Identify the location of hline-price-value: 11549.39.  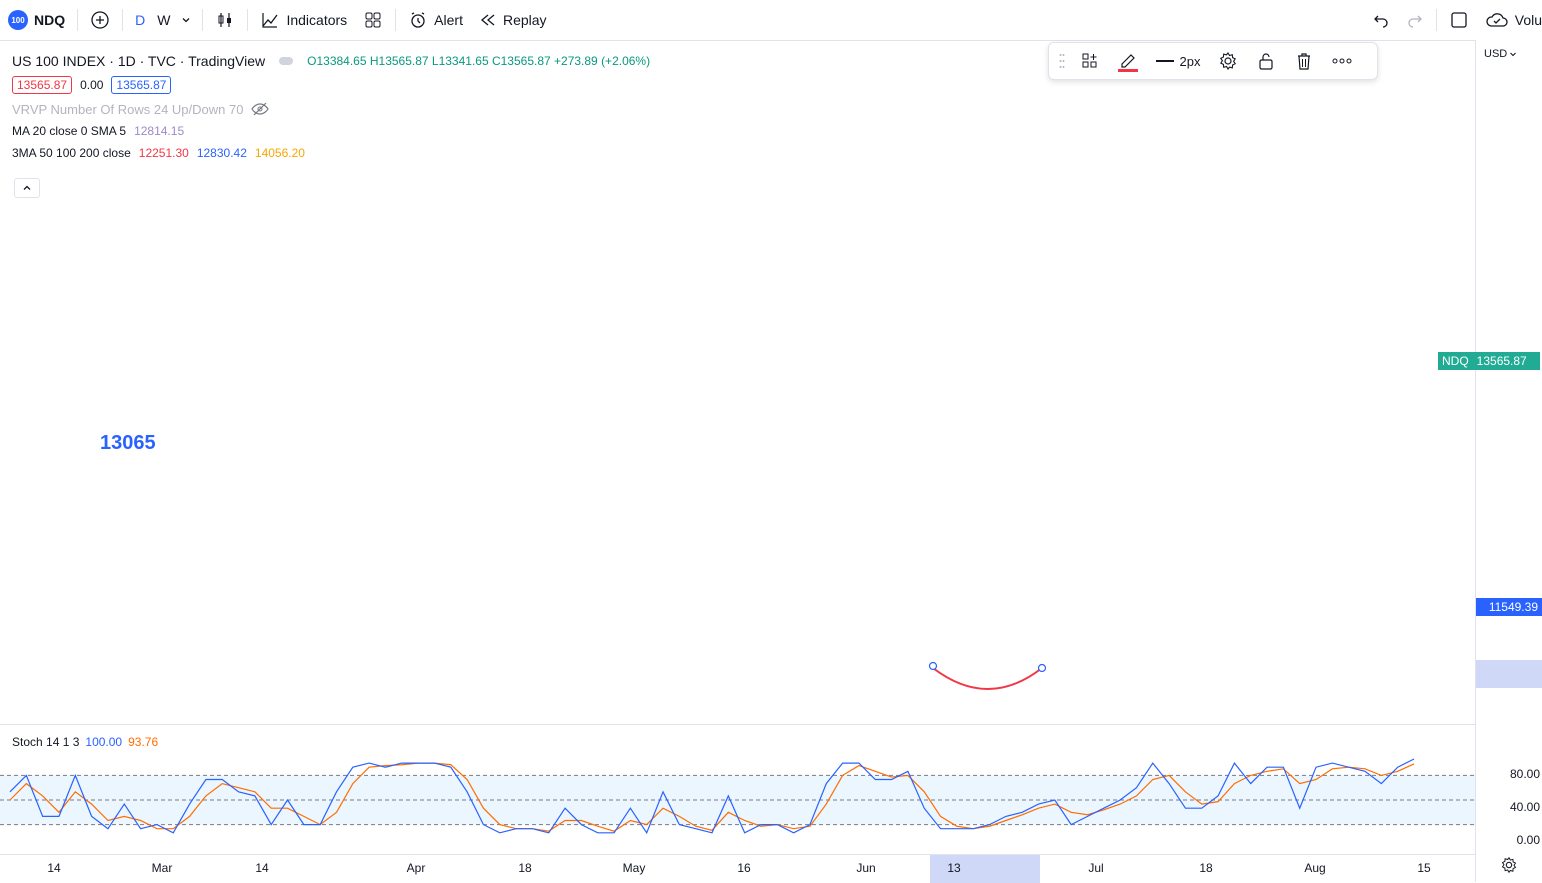
(1513, 607).